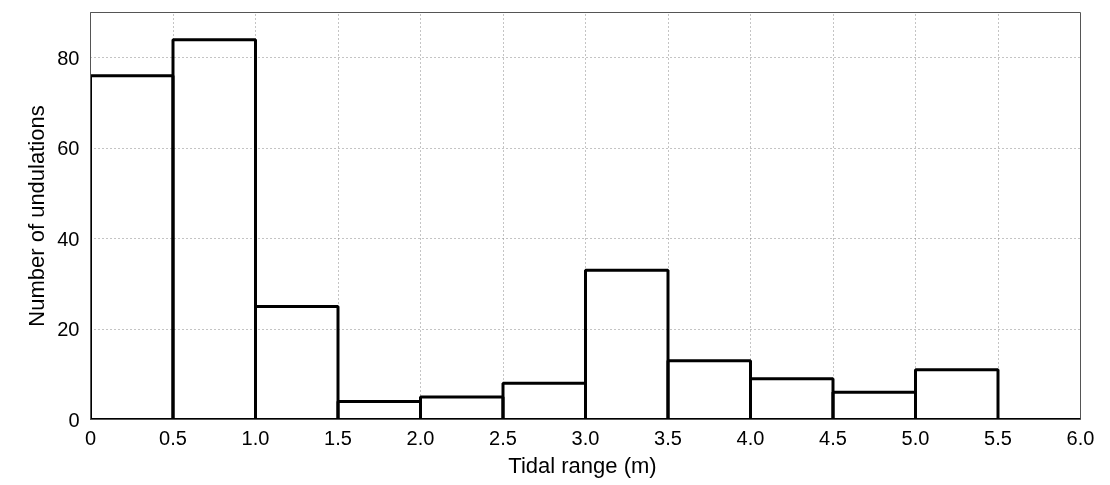 The image size is (1110, 485). I want to click on x-tick-label: 3.5, so click(668, 437).